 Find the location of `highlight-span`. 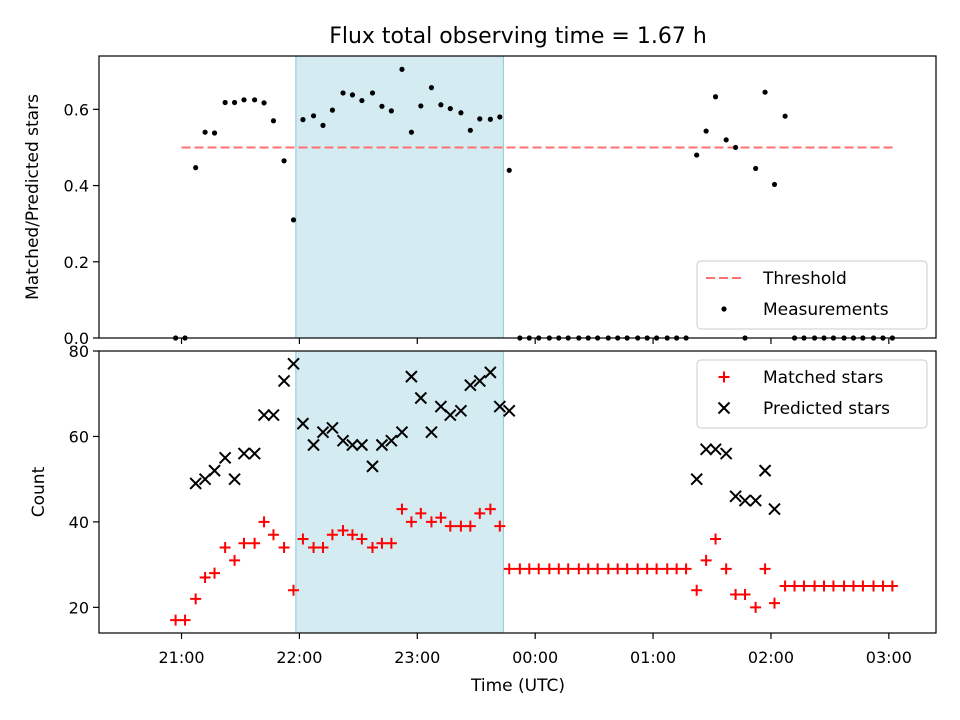

highlight-span is located at coordinates (399, 197).